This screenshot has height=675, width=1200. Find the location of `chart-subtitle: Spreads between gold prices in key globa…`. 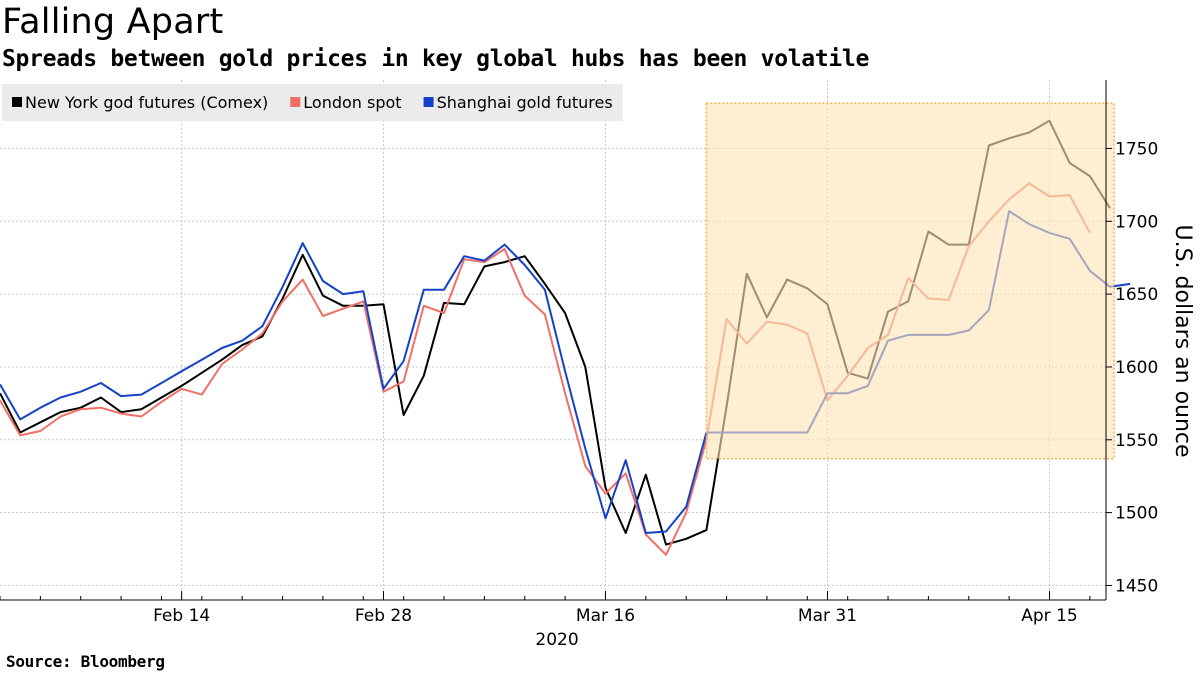

chart-subtitle: Spreads between gold prices in key globa… is located at coordinates (436, 59).